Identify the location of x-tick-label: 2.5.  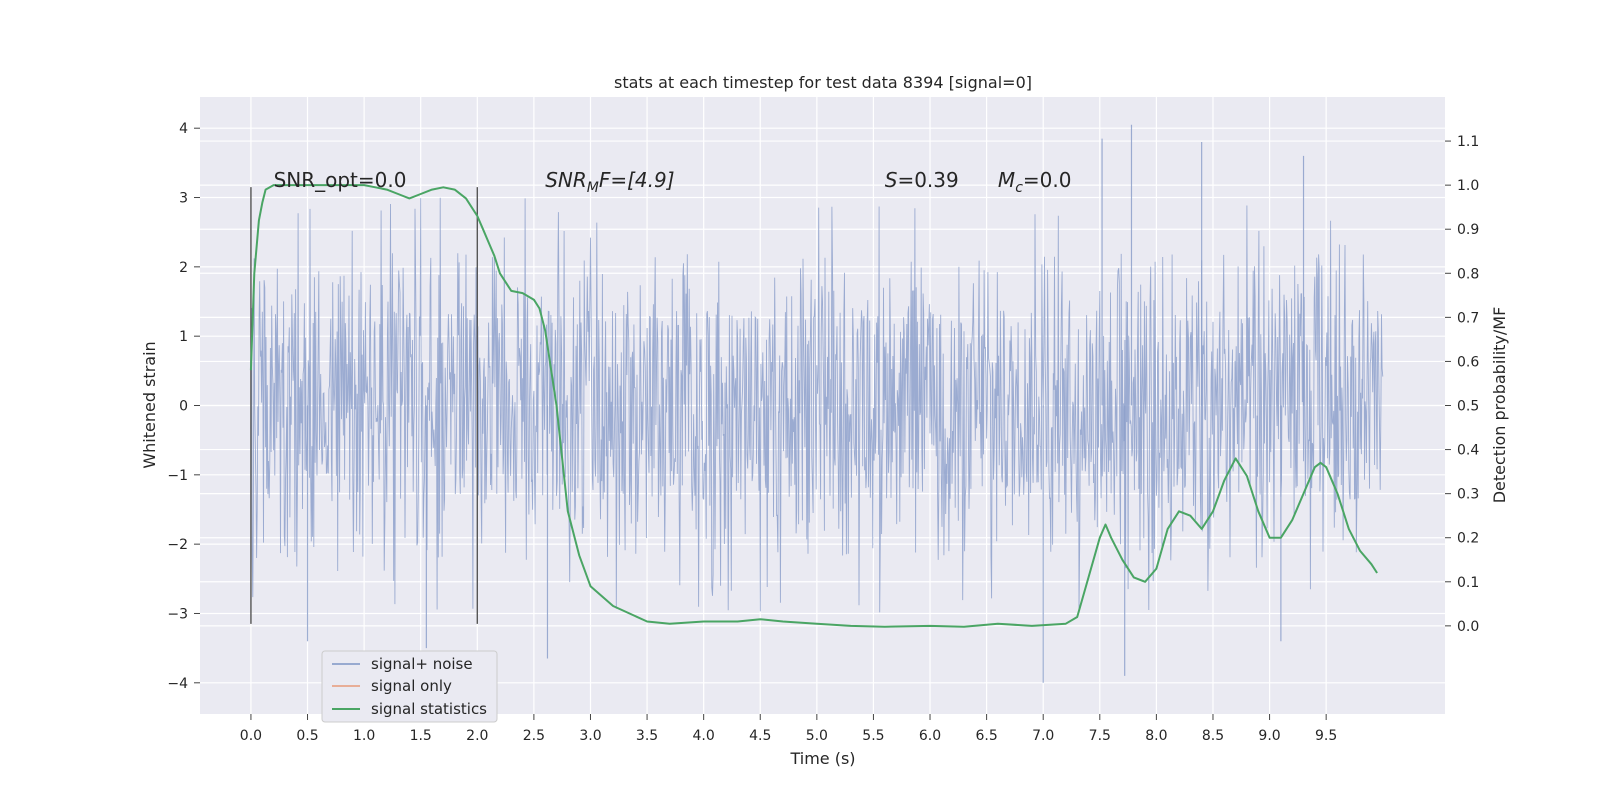
(534, 736).